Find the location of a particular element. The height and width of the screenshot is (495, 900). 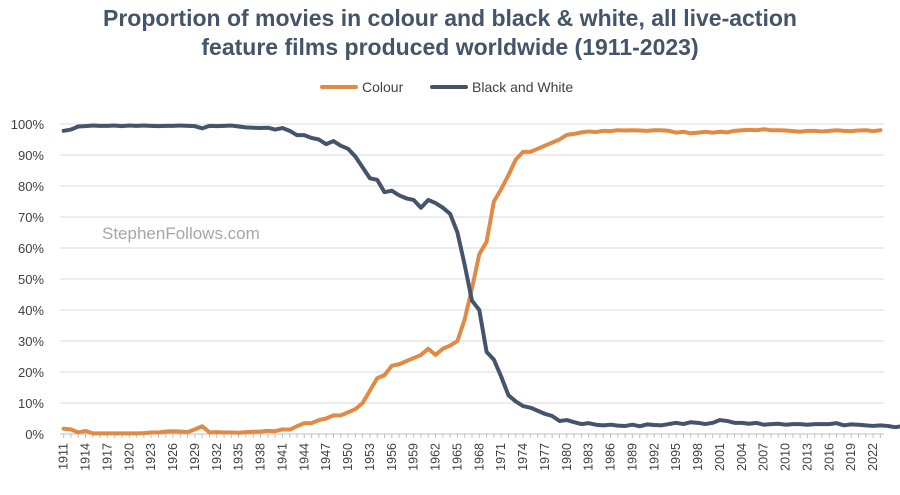

x-tick-label: 1974 is located at coordinates (523, 457).